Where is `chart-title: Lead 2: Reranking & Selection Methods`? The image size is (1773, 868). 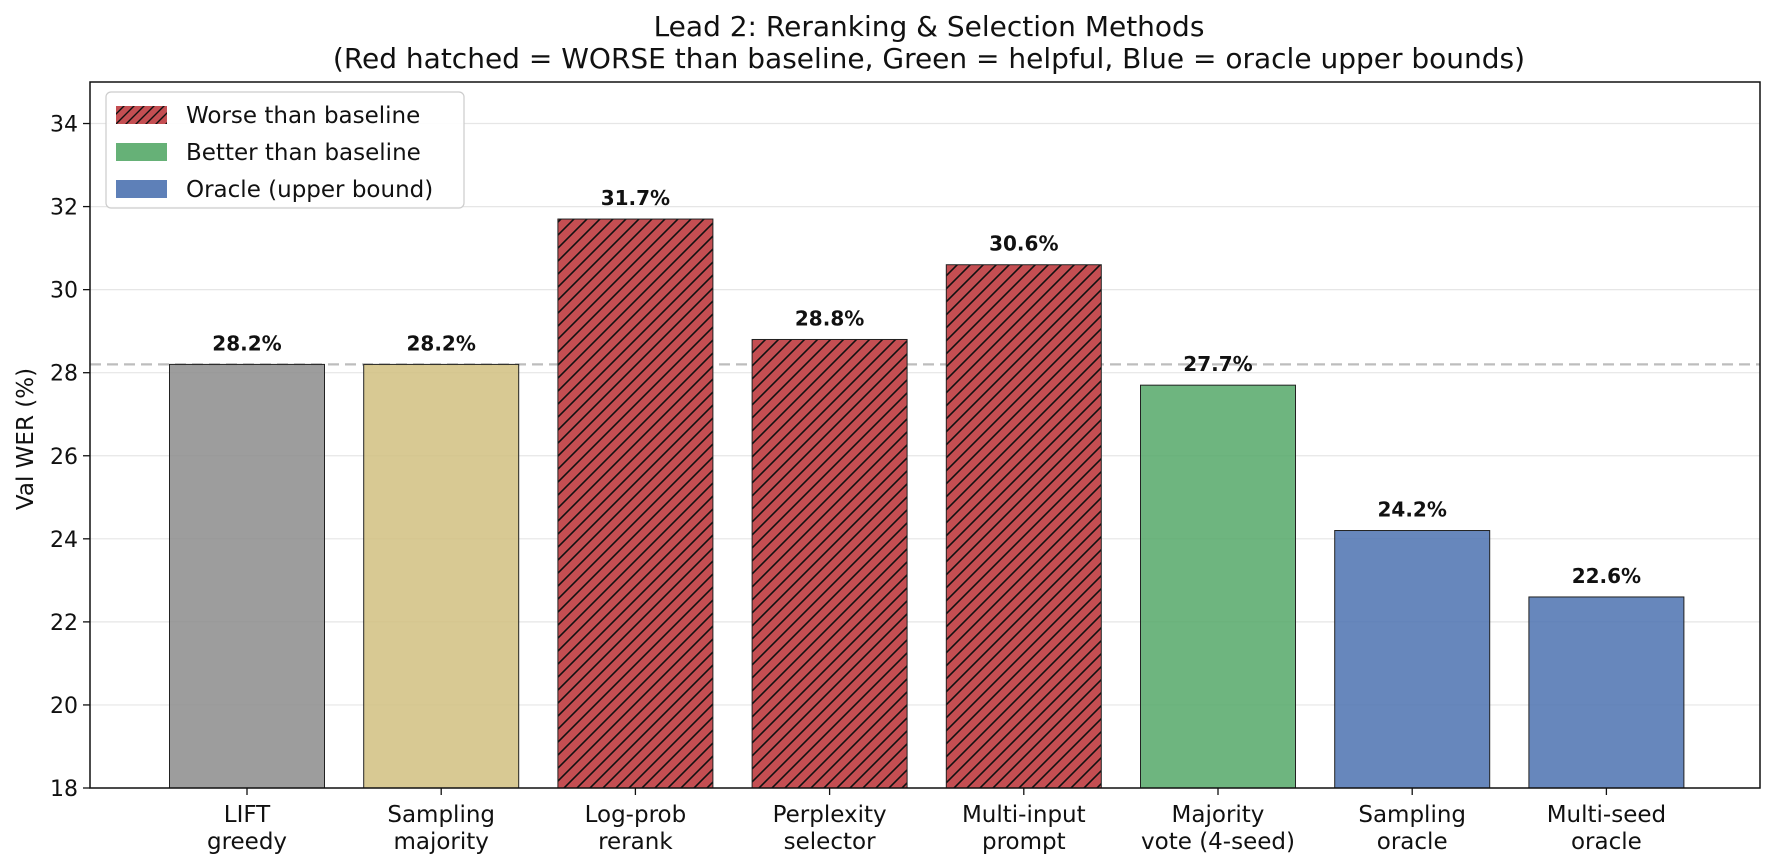 chart-title: Lead 2: Reranking & Selection Methods is located at coordinates (929, 26).